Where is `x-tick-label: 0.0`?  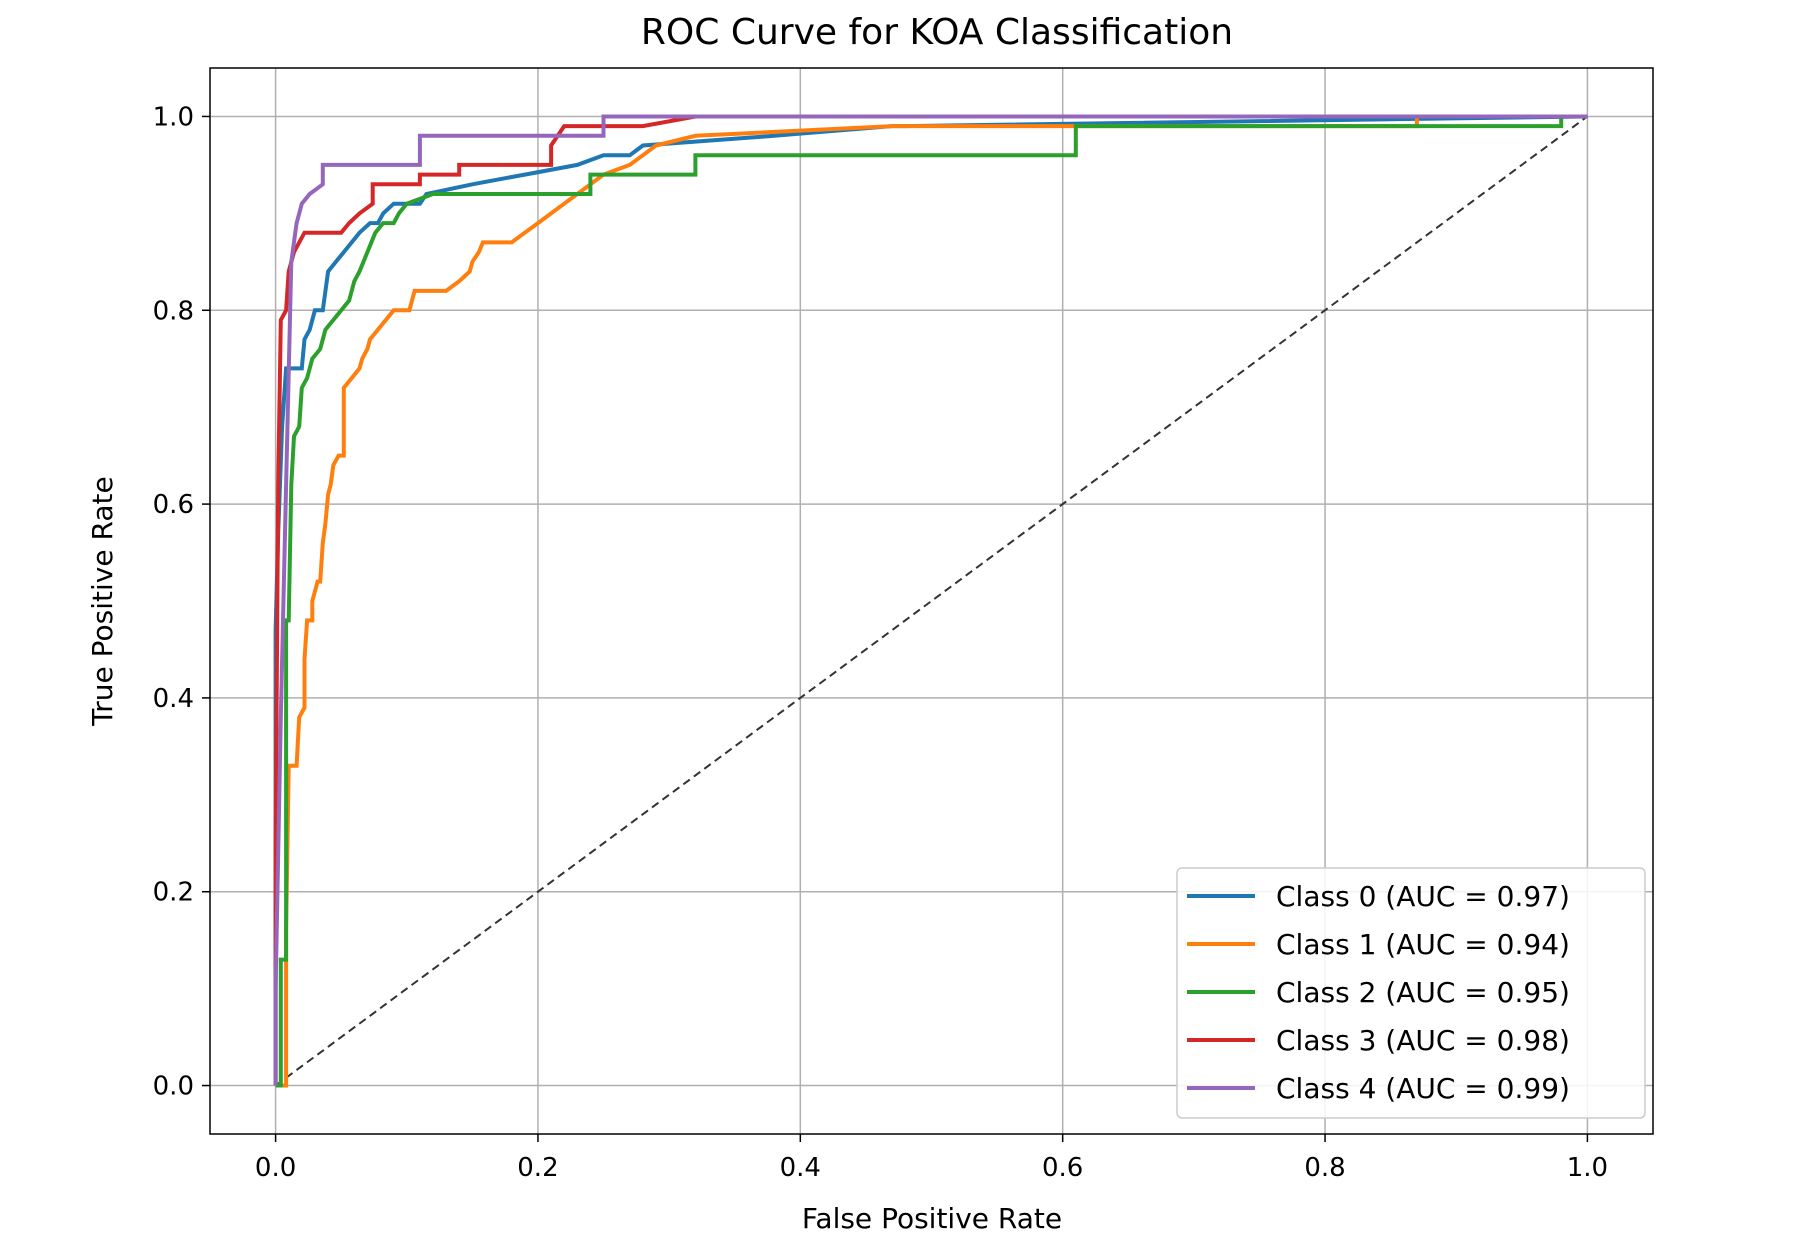 x-tick-label: 0.0 is located at coordinates (275, 1168).